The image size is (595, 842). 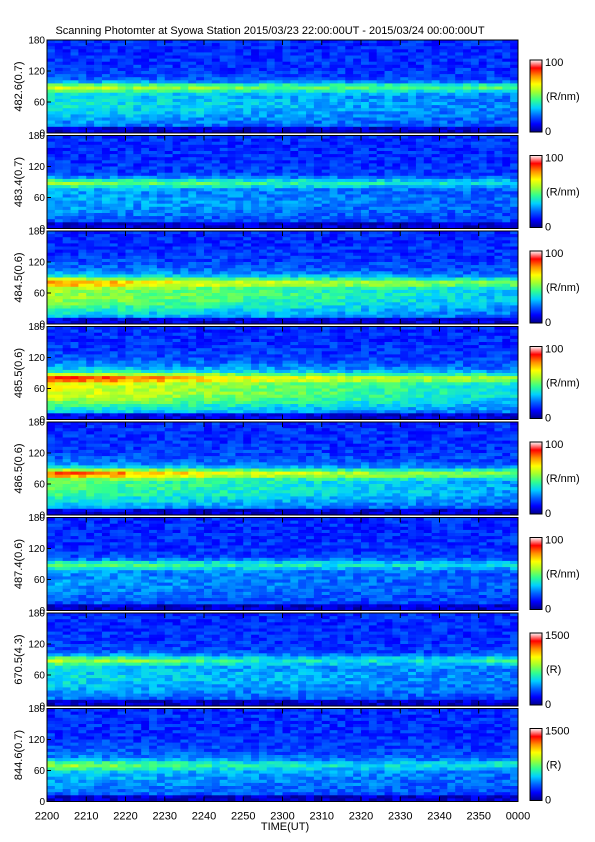 What do you see at coordinates (47, 817) in the screenshot?
I see `x-tick-label: 2200` at bounding box center [47, 817].